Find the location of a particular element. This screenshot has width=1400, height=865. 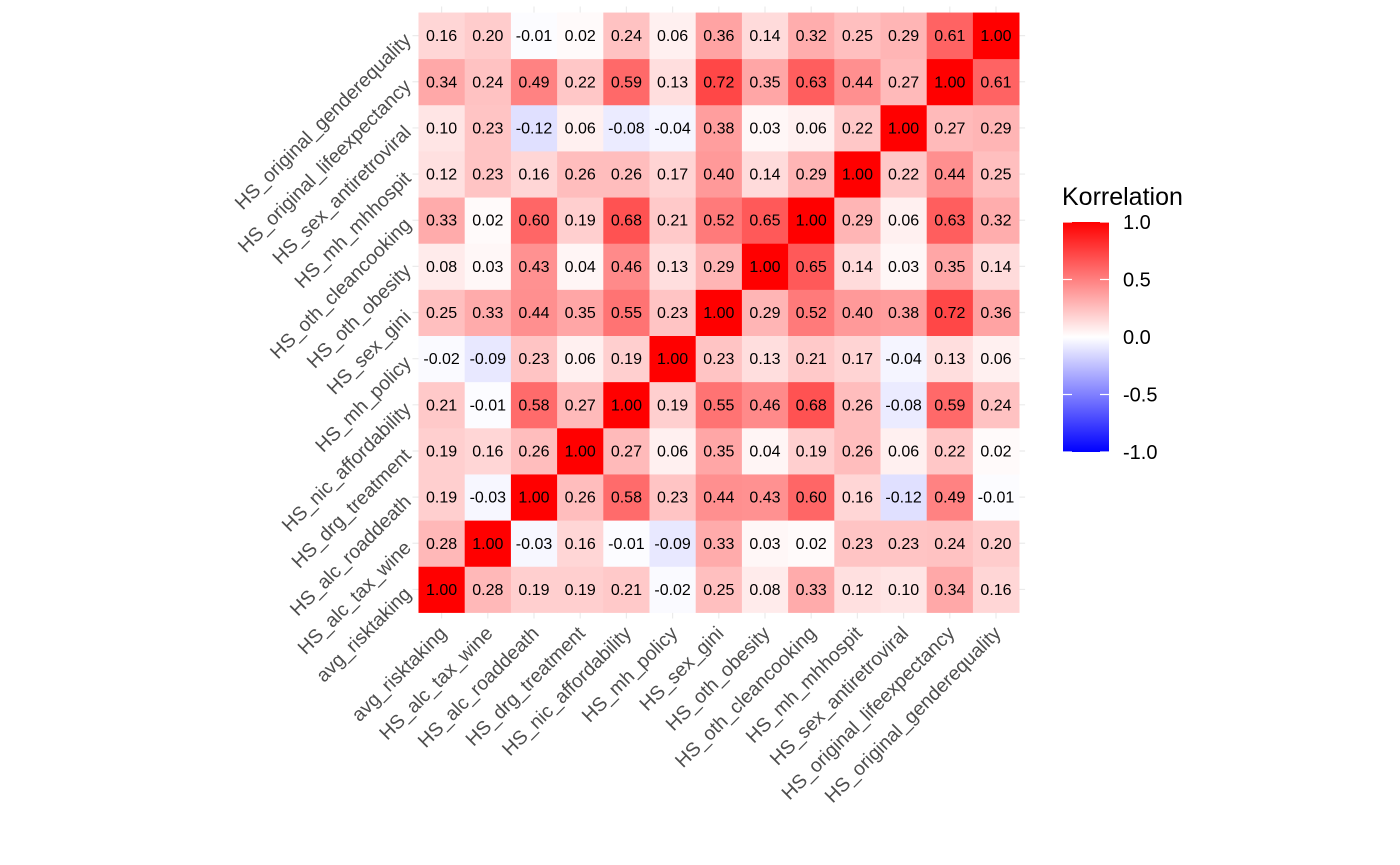

heatmap-cell-HS_sex_antiretroviral-HS_oth_cleancooking is located at coordinates (904, 220).